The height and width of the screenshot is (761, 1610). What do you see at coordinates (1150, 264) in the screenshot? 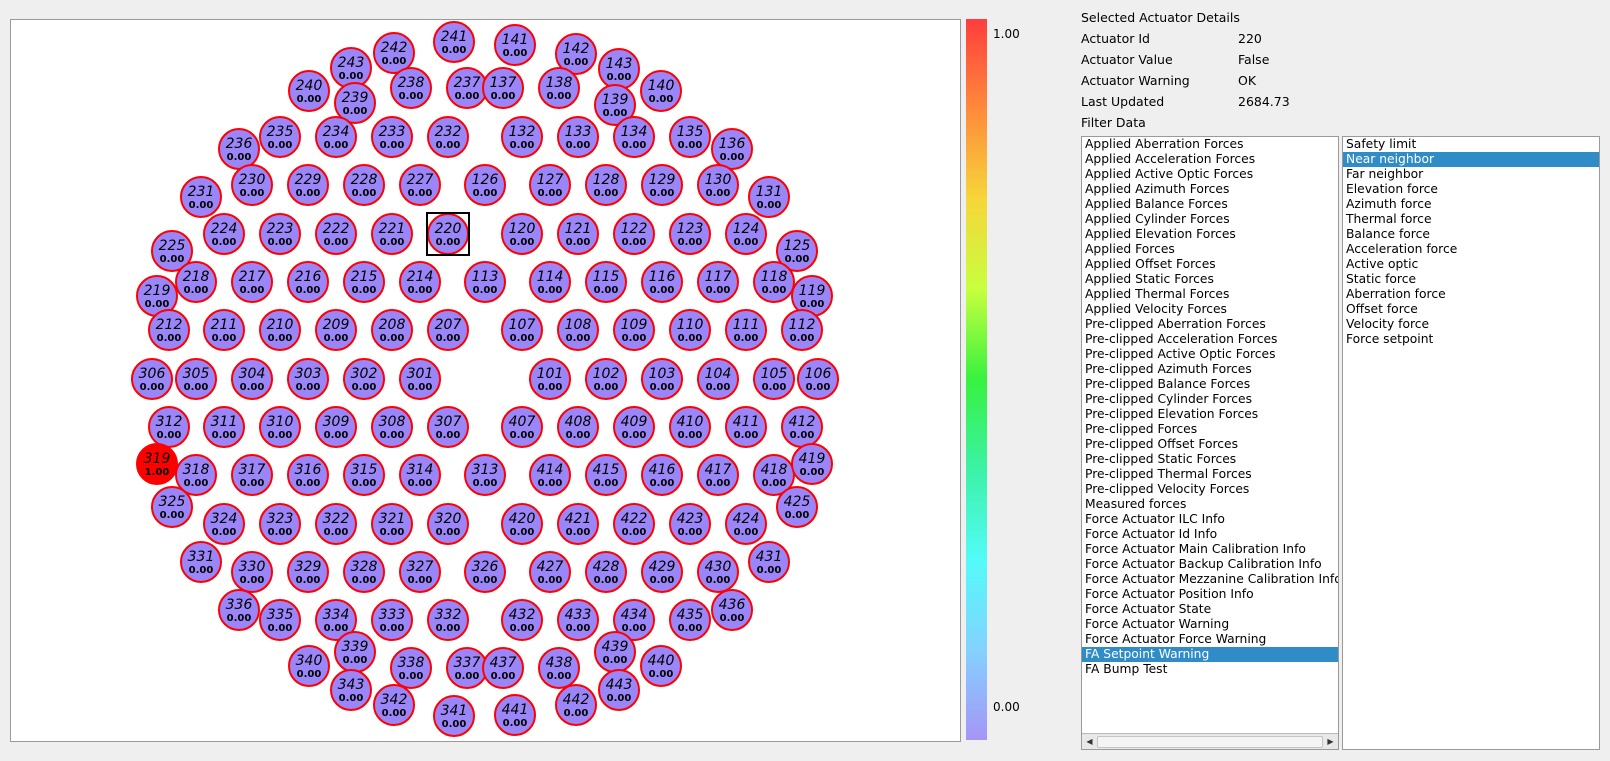
I see `topic-list-item: Applied Offset Forces` at bounding box center [1150, 264].